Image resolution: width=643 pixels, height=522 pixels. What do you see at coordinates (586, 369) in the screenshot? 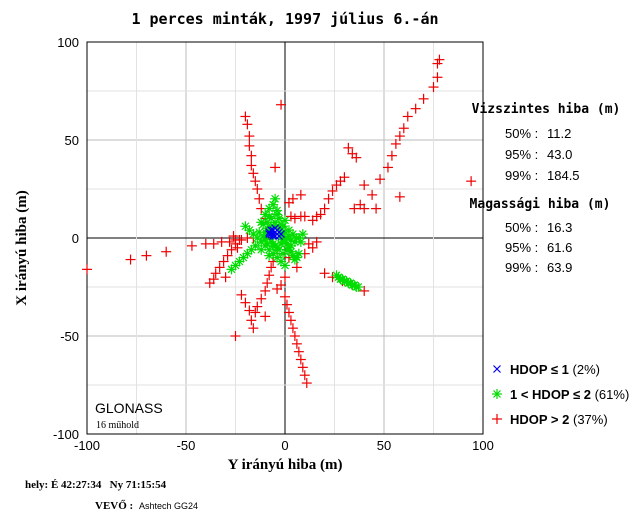
I see `legend-percent-hdop-le-1: (2%)` at bounding box center [586, 369].